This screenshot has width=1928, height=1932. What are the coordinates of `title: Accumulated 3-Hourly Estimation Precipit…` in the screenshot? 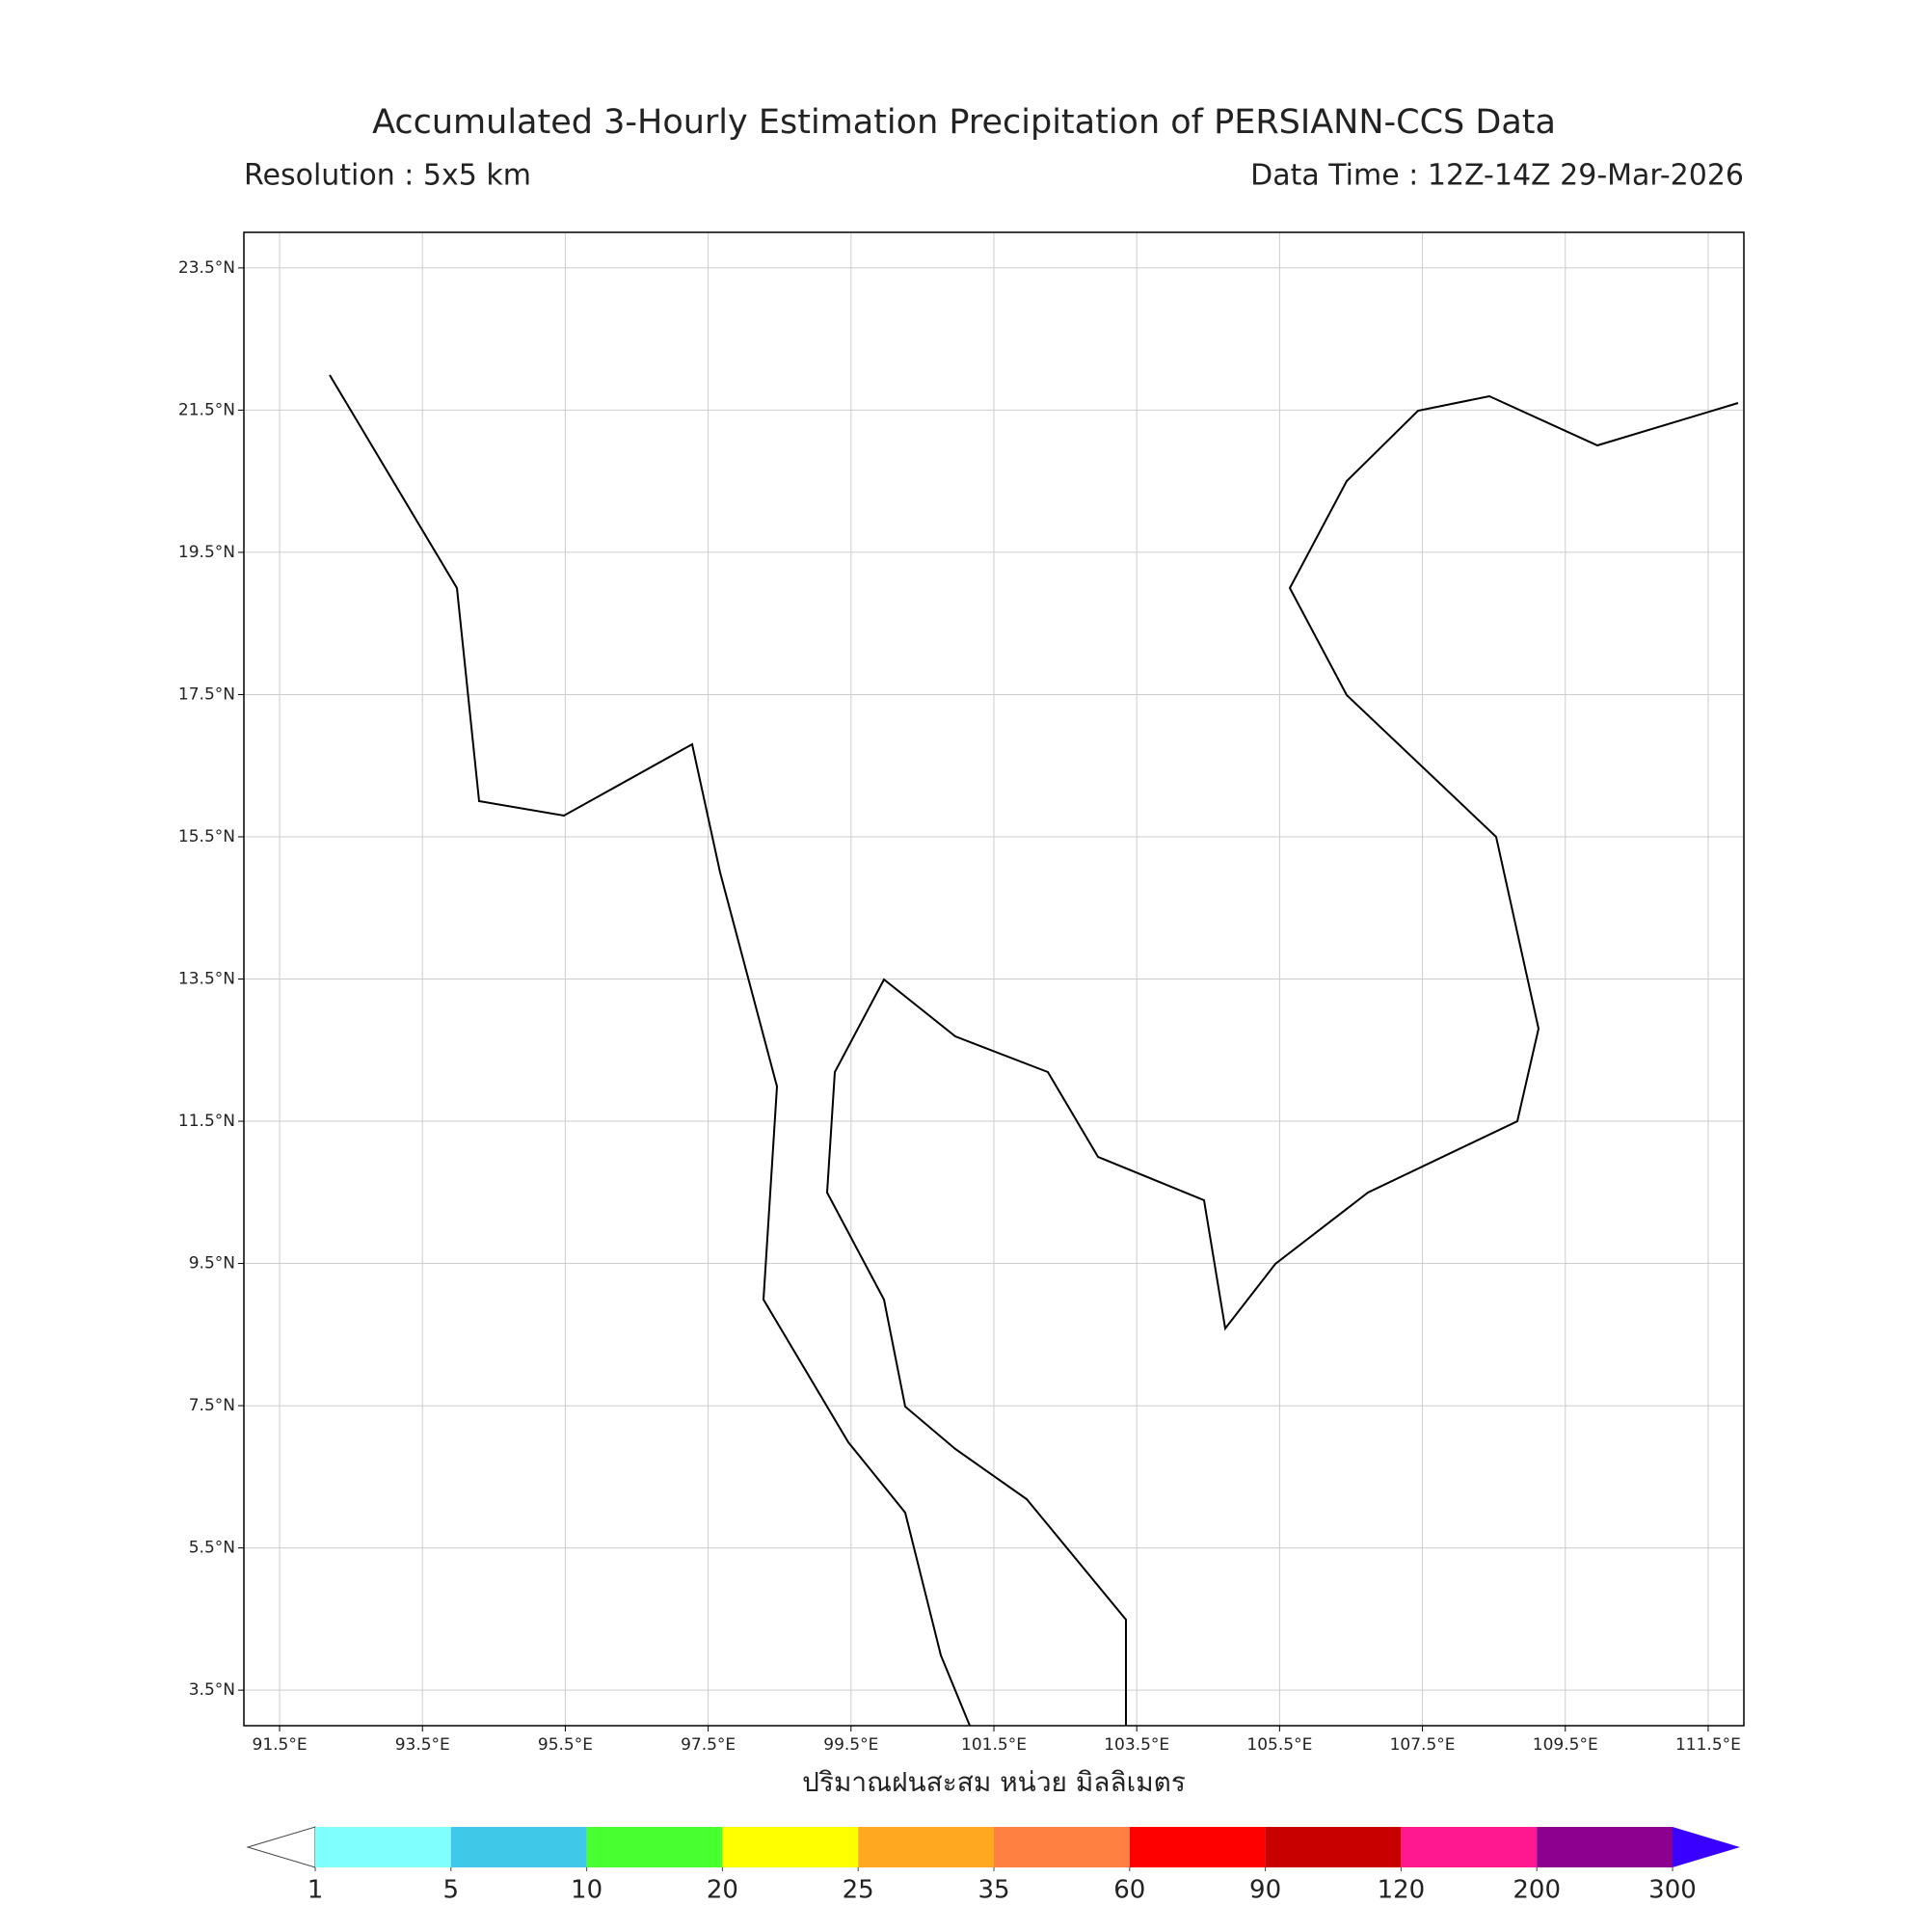 It's located at (964, 123).